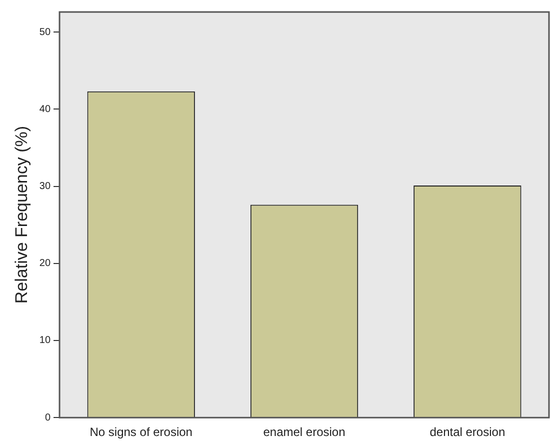 The height and width of the screenshot is (447, 553). Describe the element at coordinates (141, 432) in the screenshot. I see `x-tick-label: No signs of erosion` at that location.